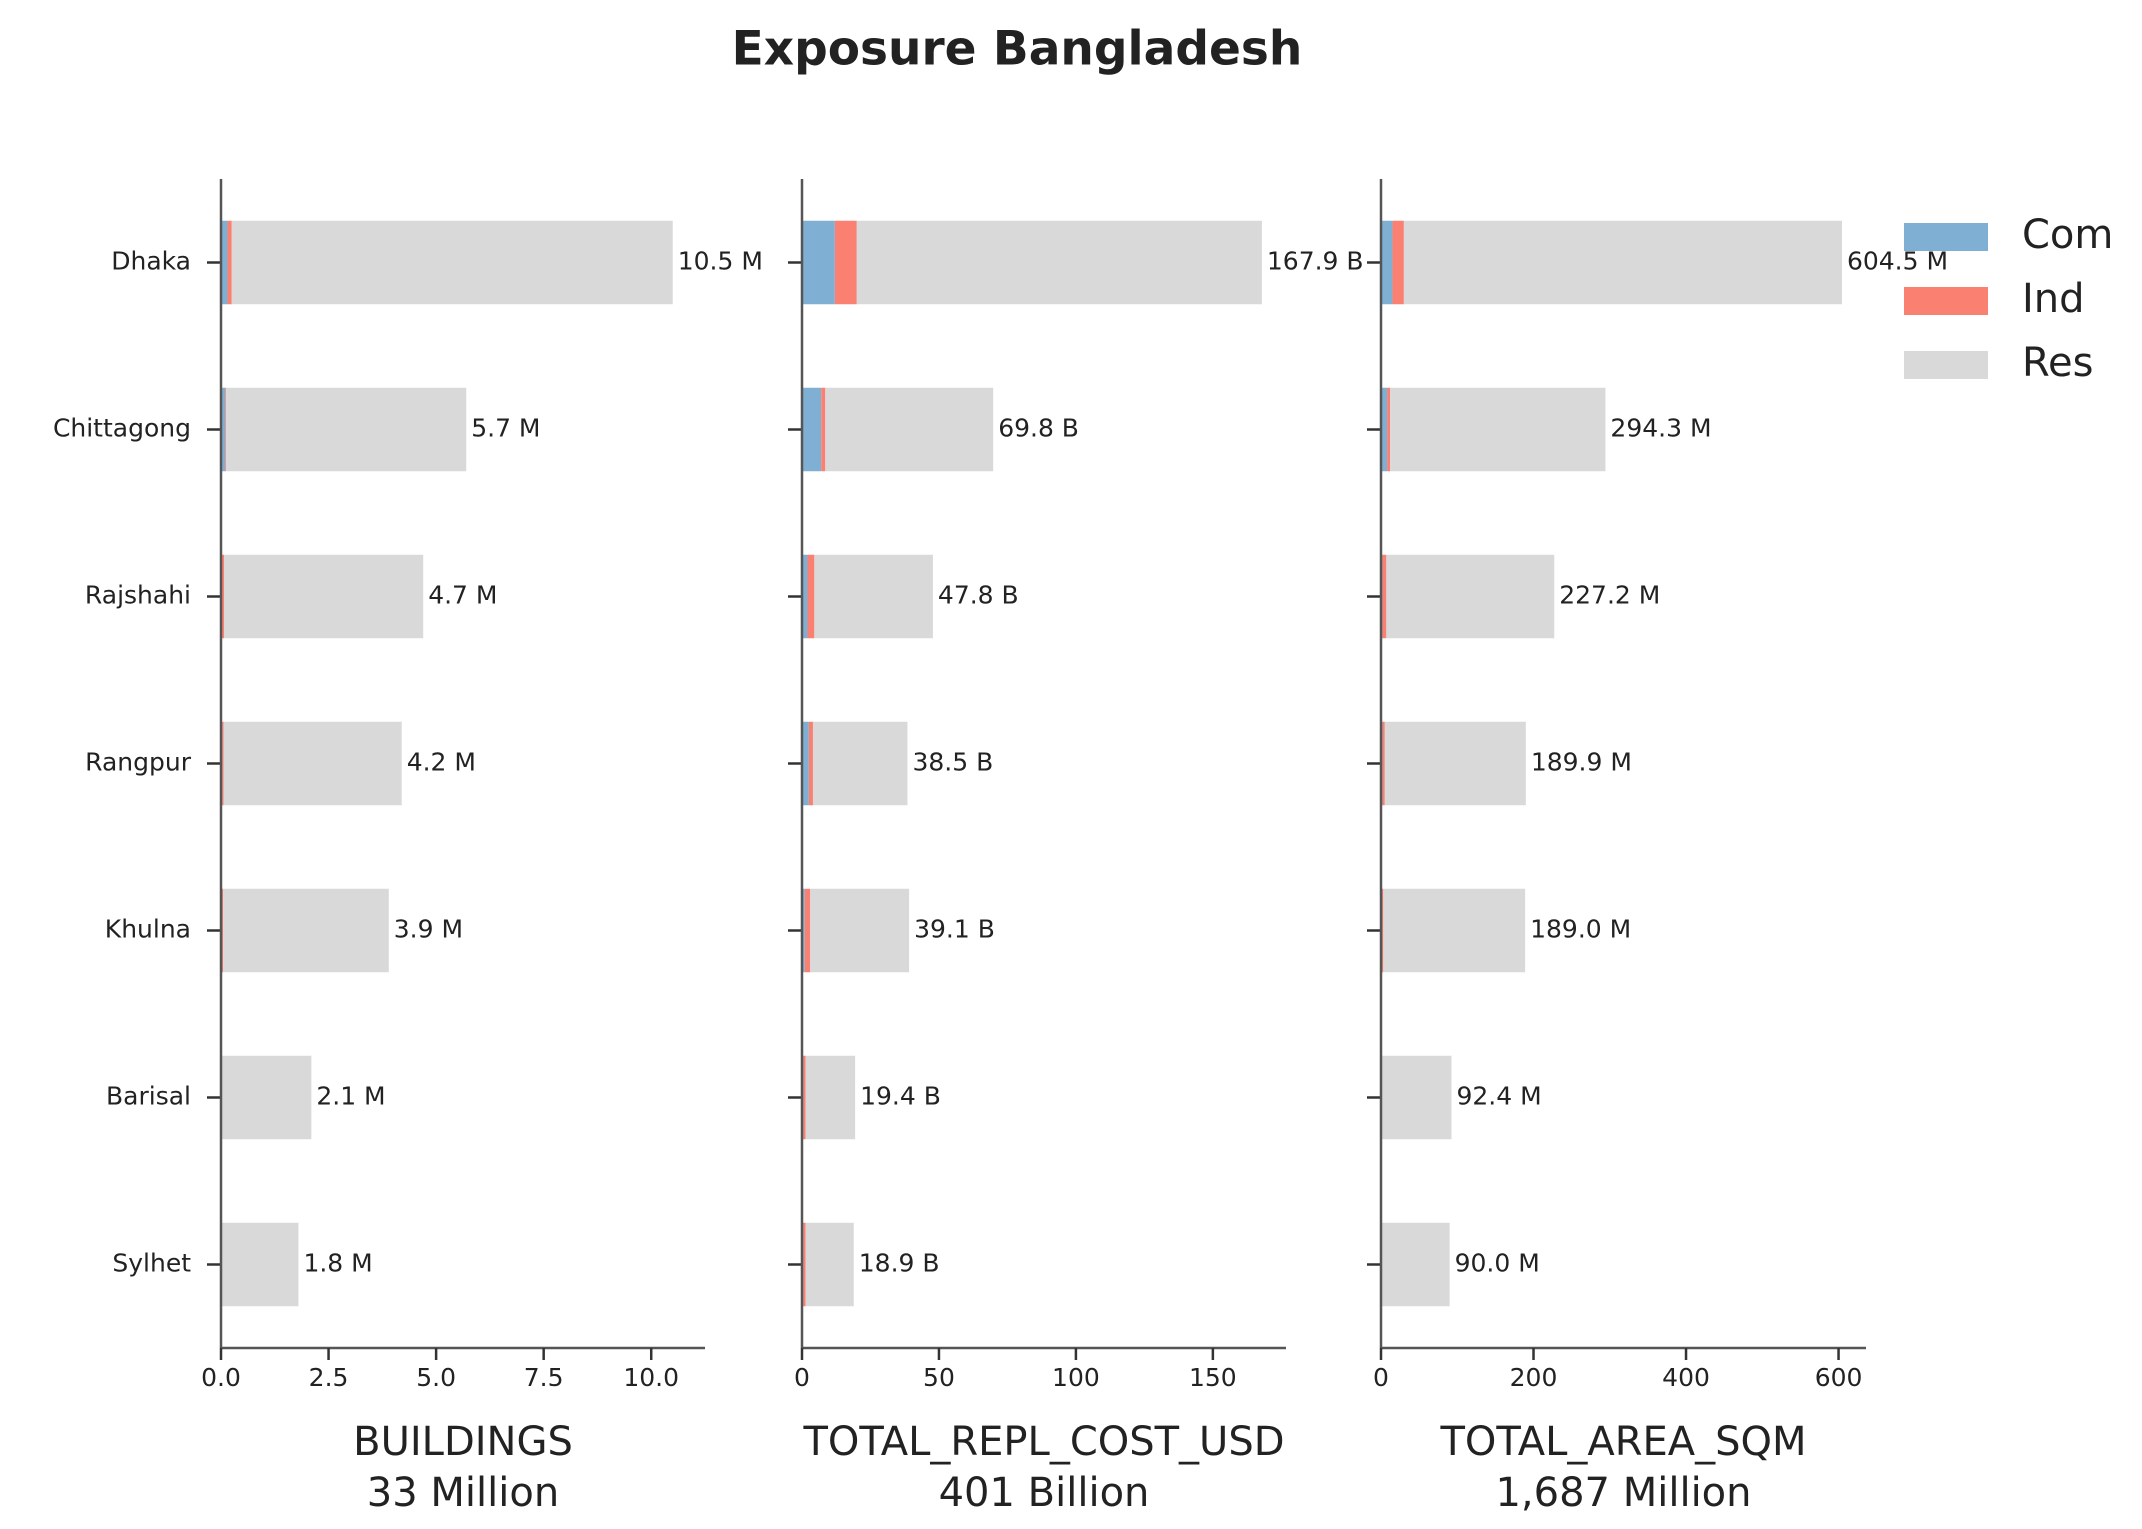 This screenshot has width=2142, height=1529. What do you see at coordinates (441, 762) in the screenshot?
I see `total-label: 4.2 M` at bounding box center [441, 762].